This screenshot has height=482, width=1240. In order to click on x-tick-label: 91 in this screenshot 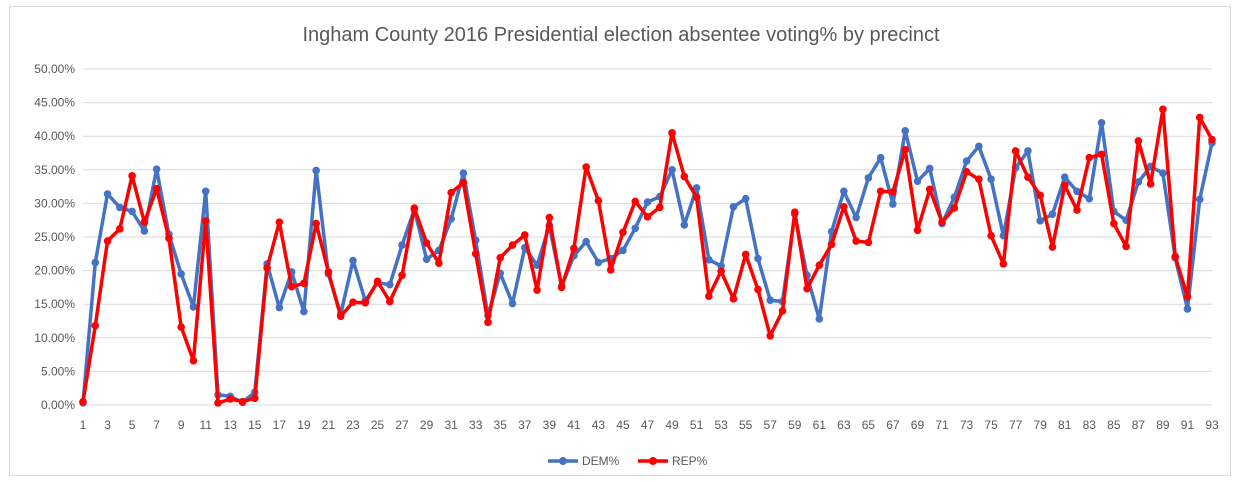, I will do `click(1188, 425)`.